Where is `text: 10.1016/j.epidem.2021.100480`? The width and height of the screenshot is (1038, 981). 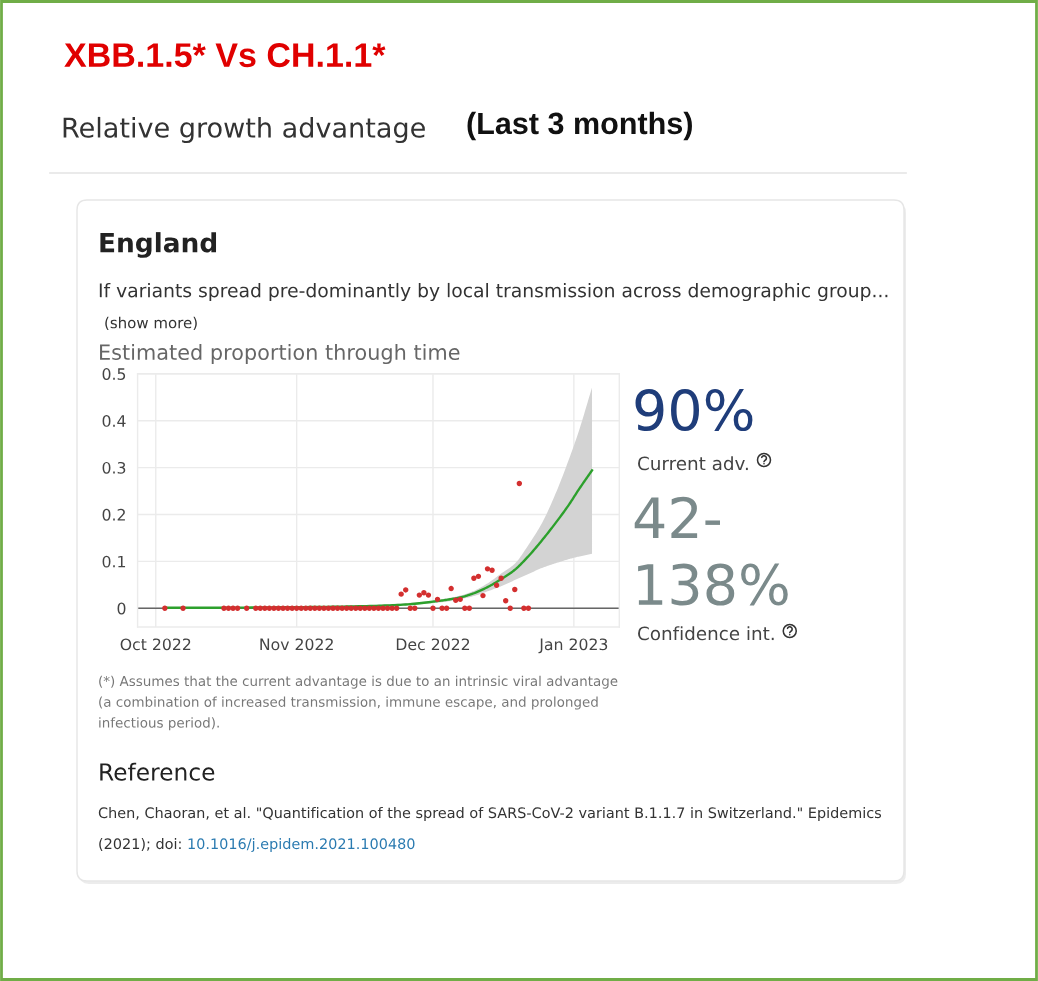 text: 10.1016/j.epidem.2021.100480 is located at coordinates (301, 845).